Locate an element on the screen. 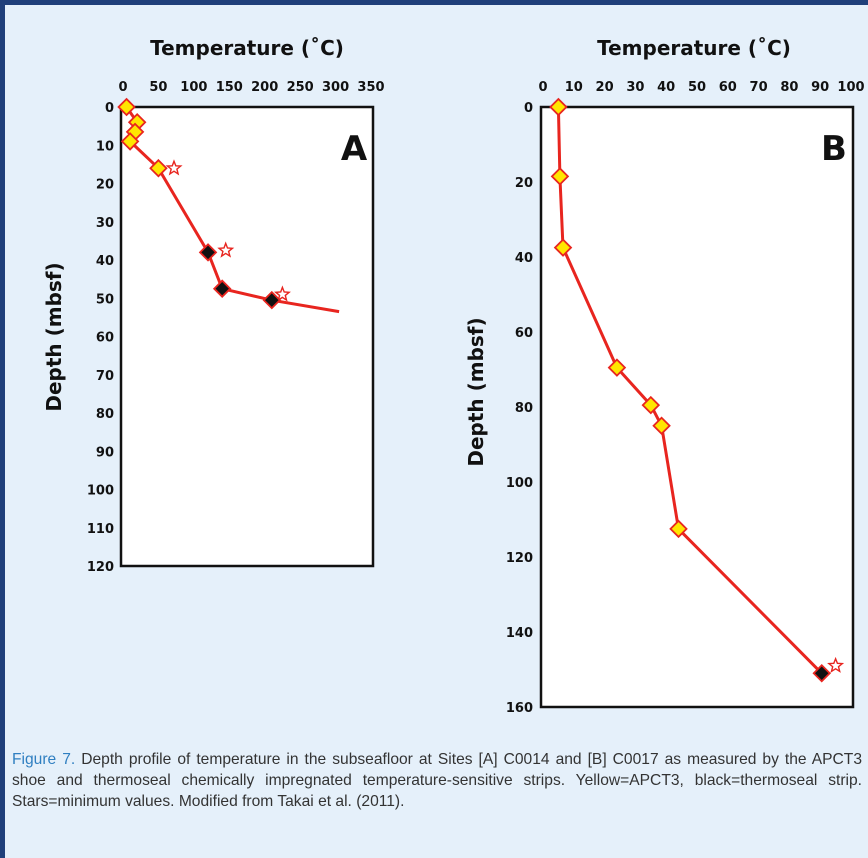 The height and width of the screenshot is (858, 868). panel-a-y-tick-label: 110 is located at coordinates (100, 529).